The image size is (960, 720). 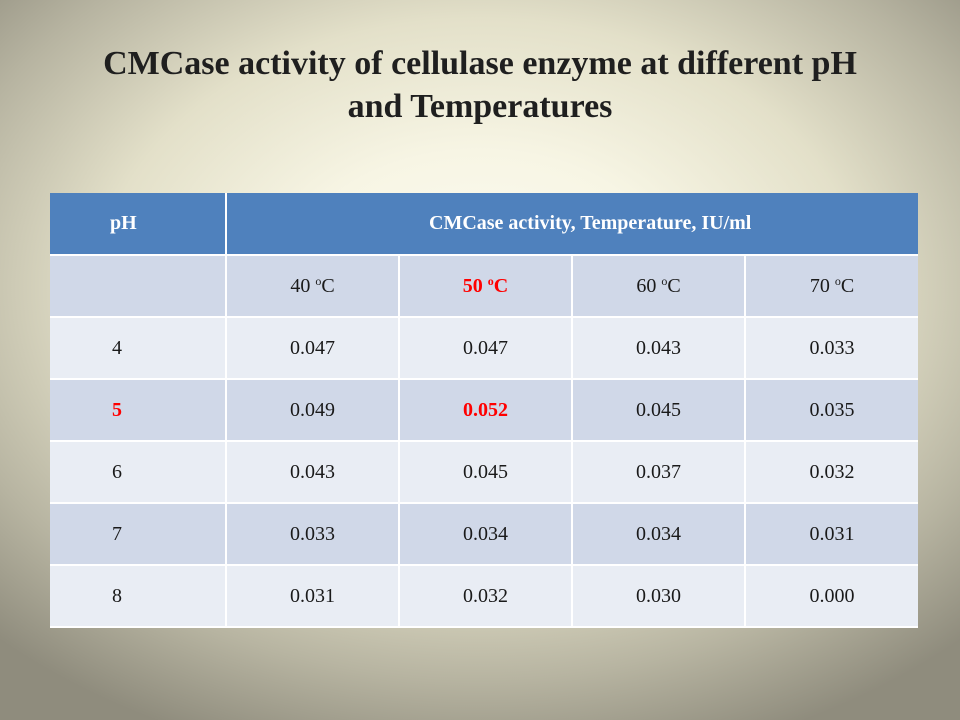 I want to click on ph-cell-highlighted: 5, so click(x=138, y=410).